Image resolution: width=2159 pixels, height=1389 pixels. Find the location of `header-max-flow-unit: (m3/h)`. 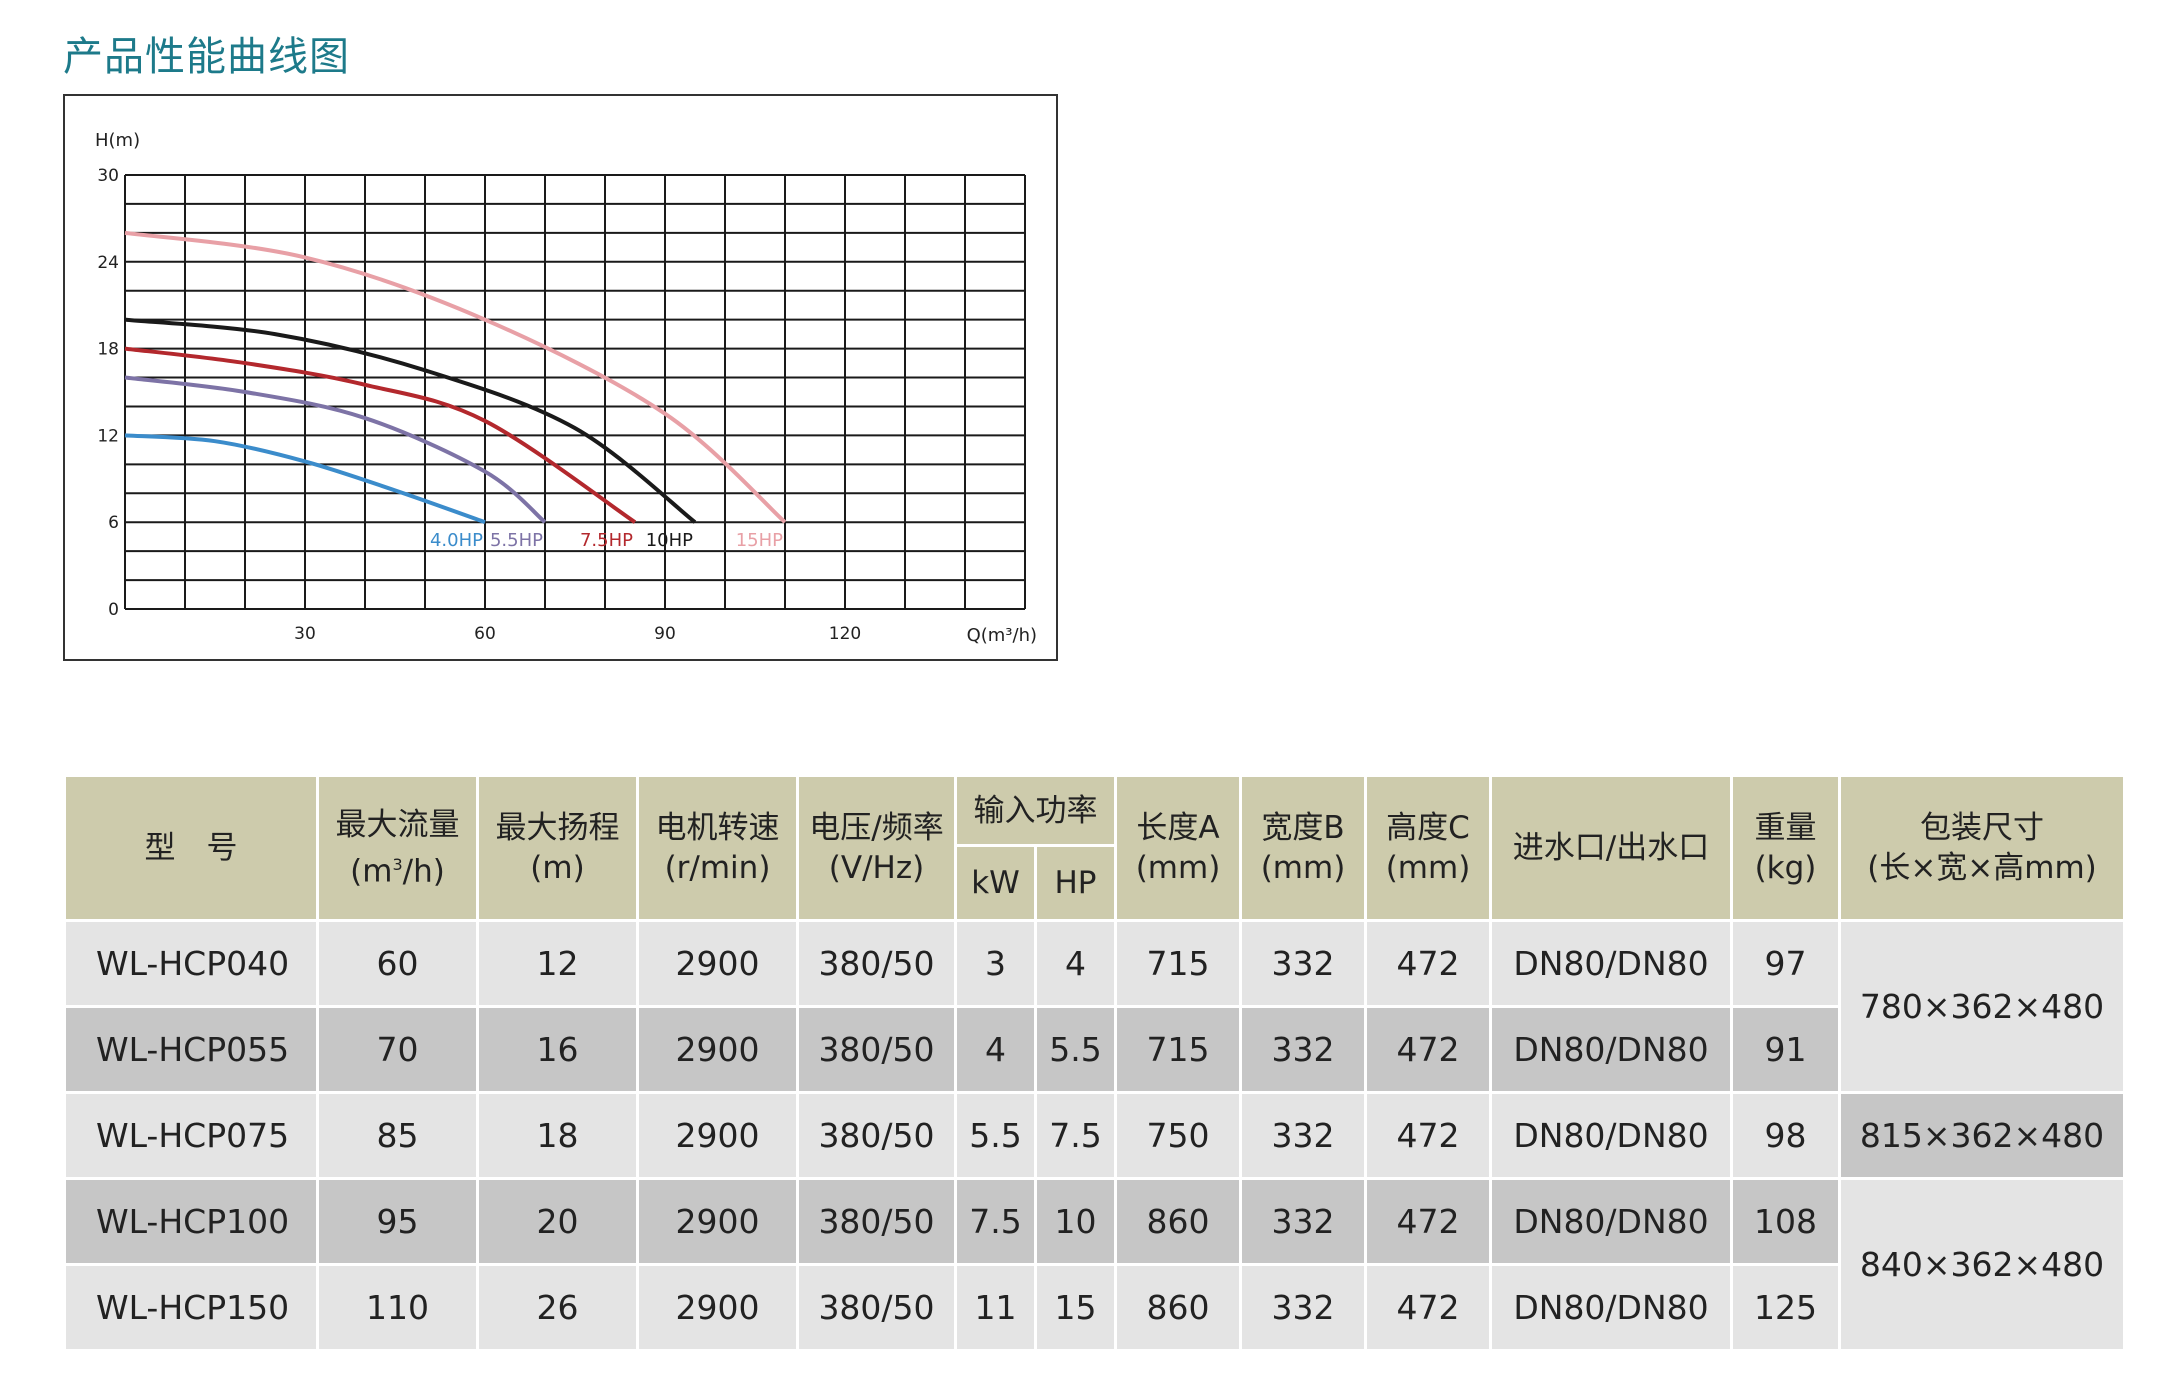

header-max-flow-unit: (m3/h) is located at coordinates (397, 871).